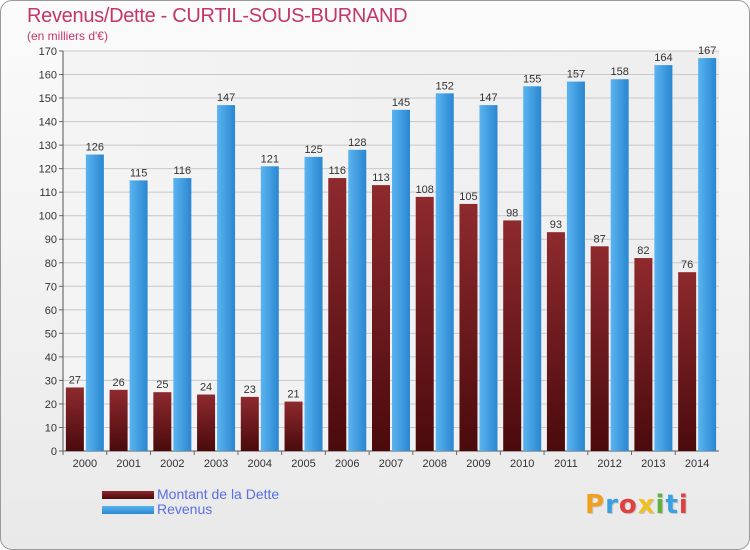 This screenshot has width=750, height=550. I want to click on data-label-dette: 87, so click(600, 239).